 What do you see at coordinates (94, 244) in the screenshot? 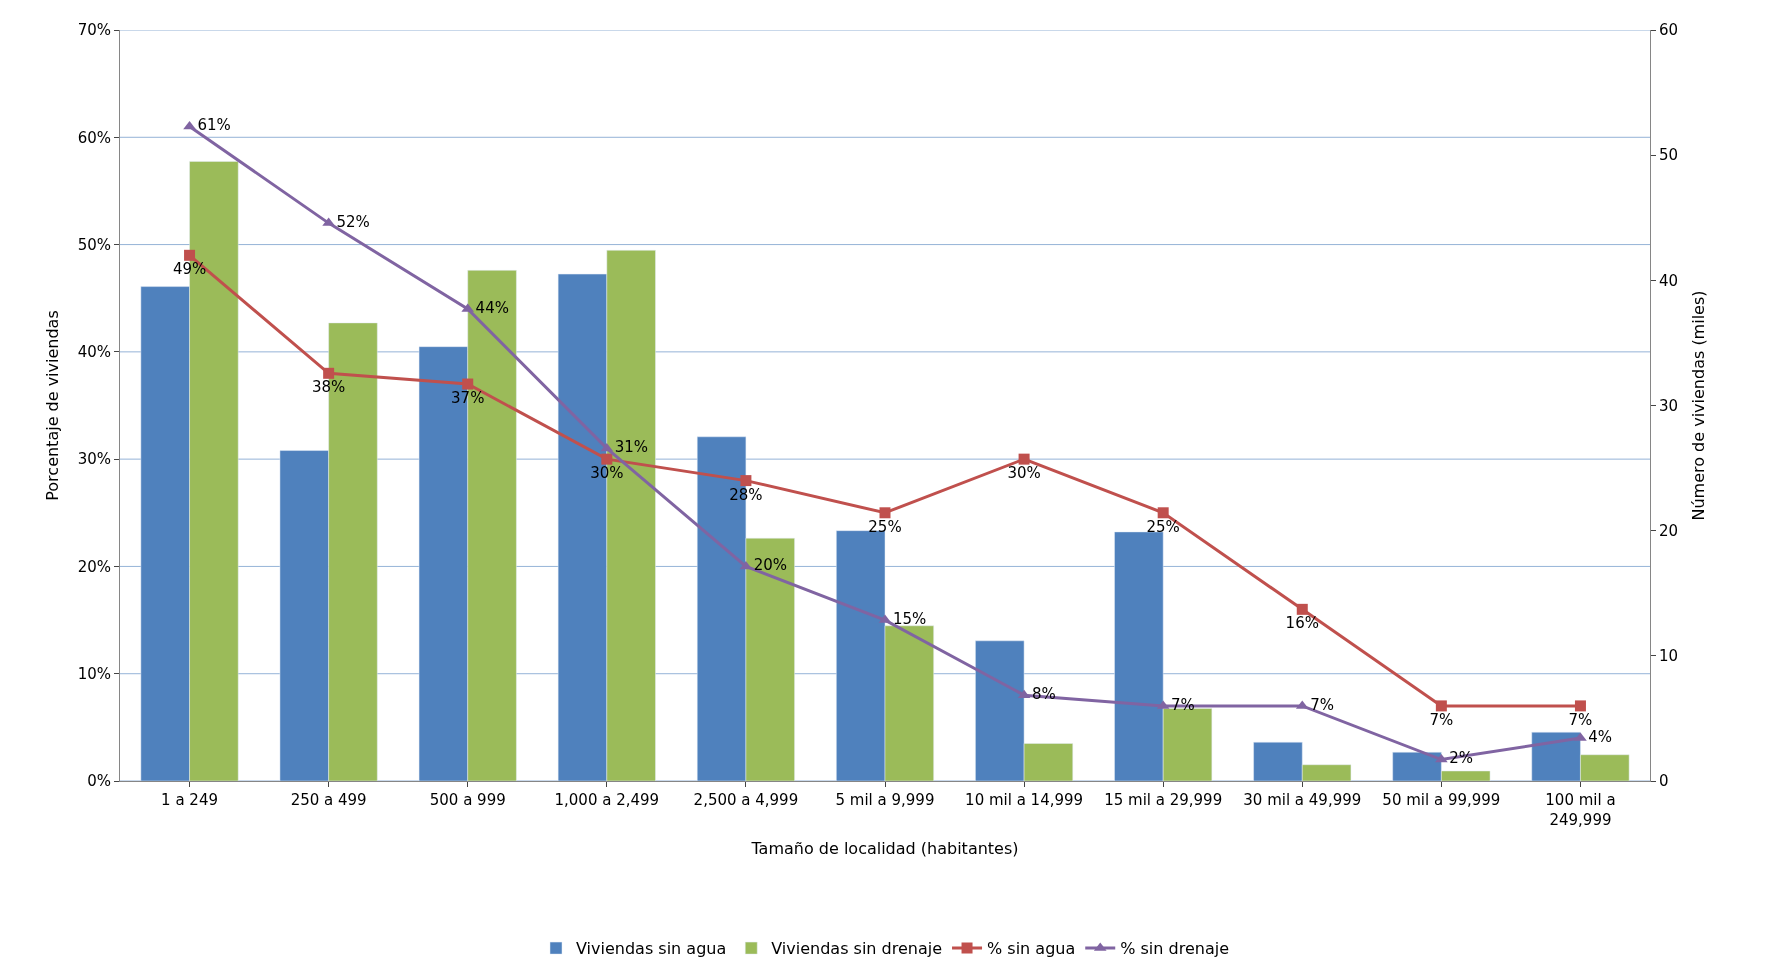
I see `y-tick-label: 50%` at bounding box center [94, 244].